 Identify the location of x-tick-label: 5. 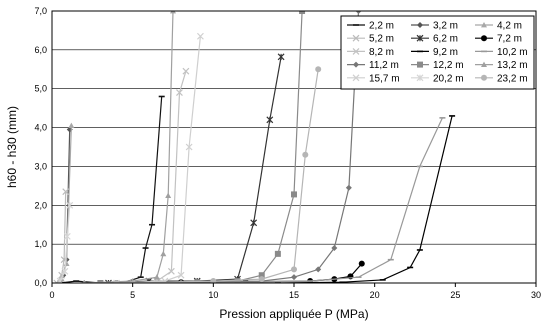
(132, 295).